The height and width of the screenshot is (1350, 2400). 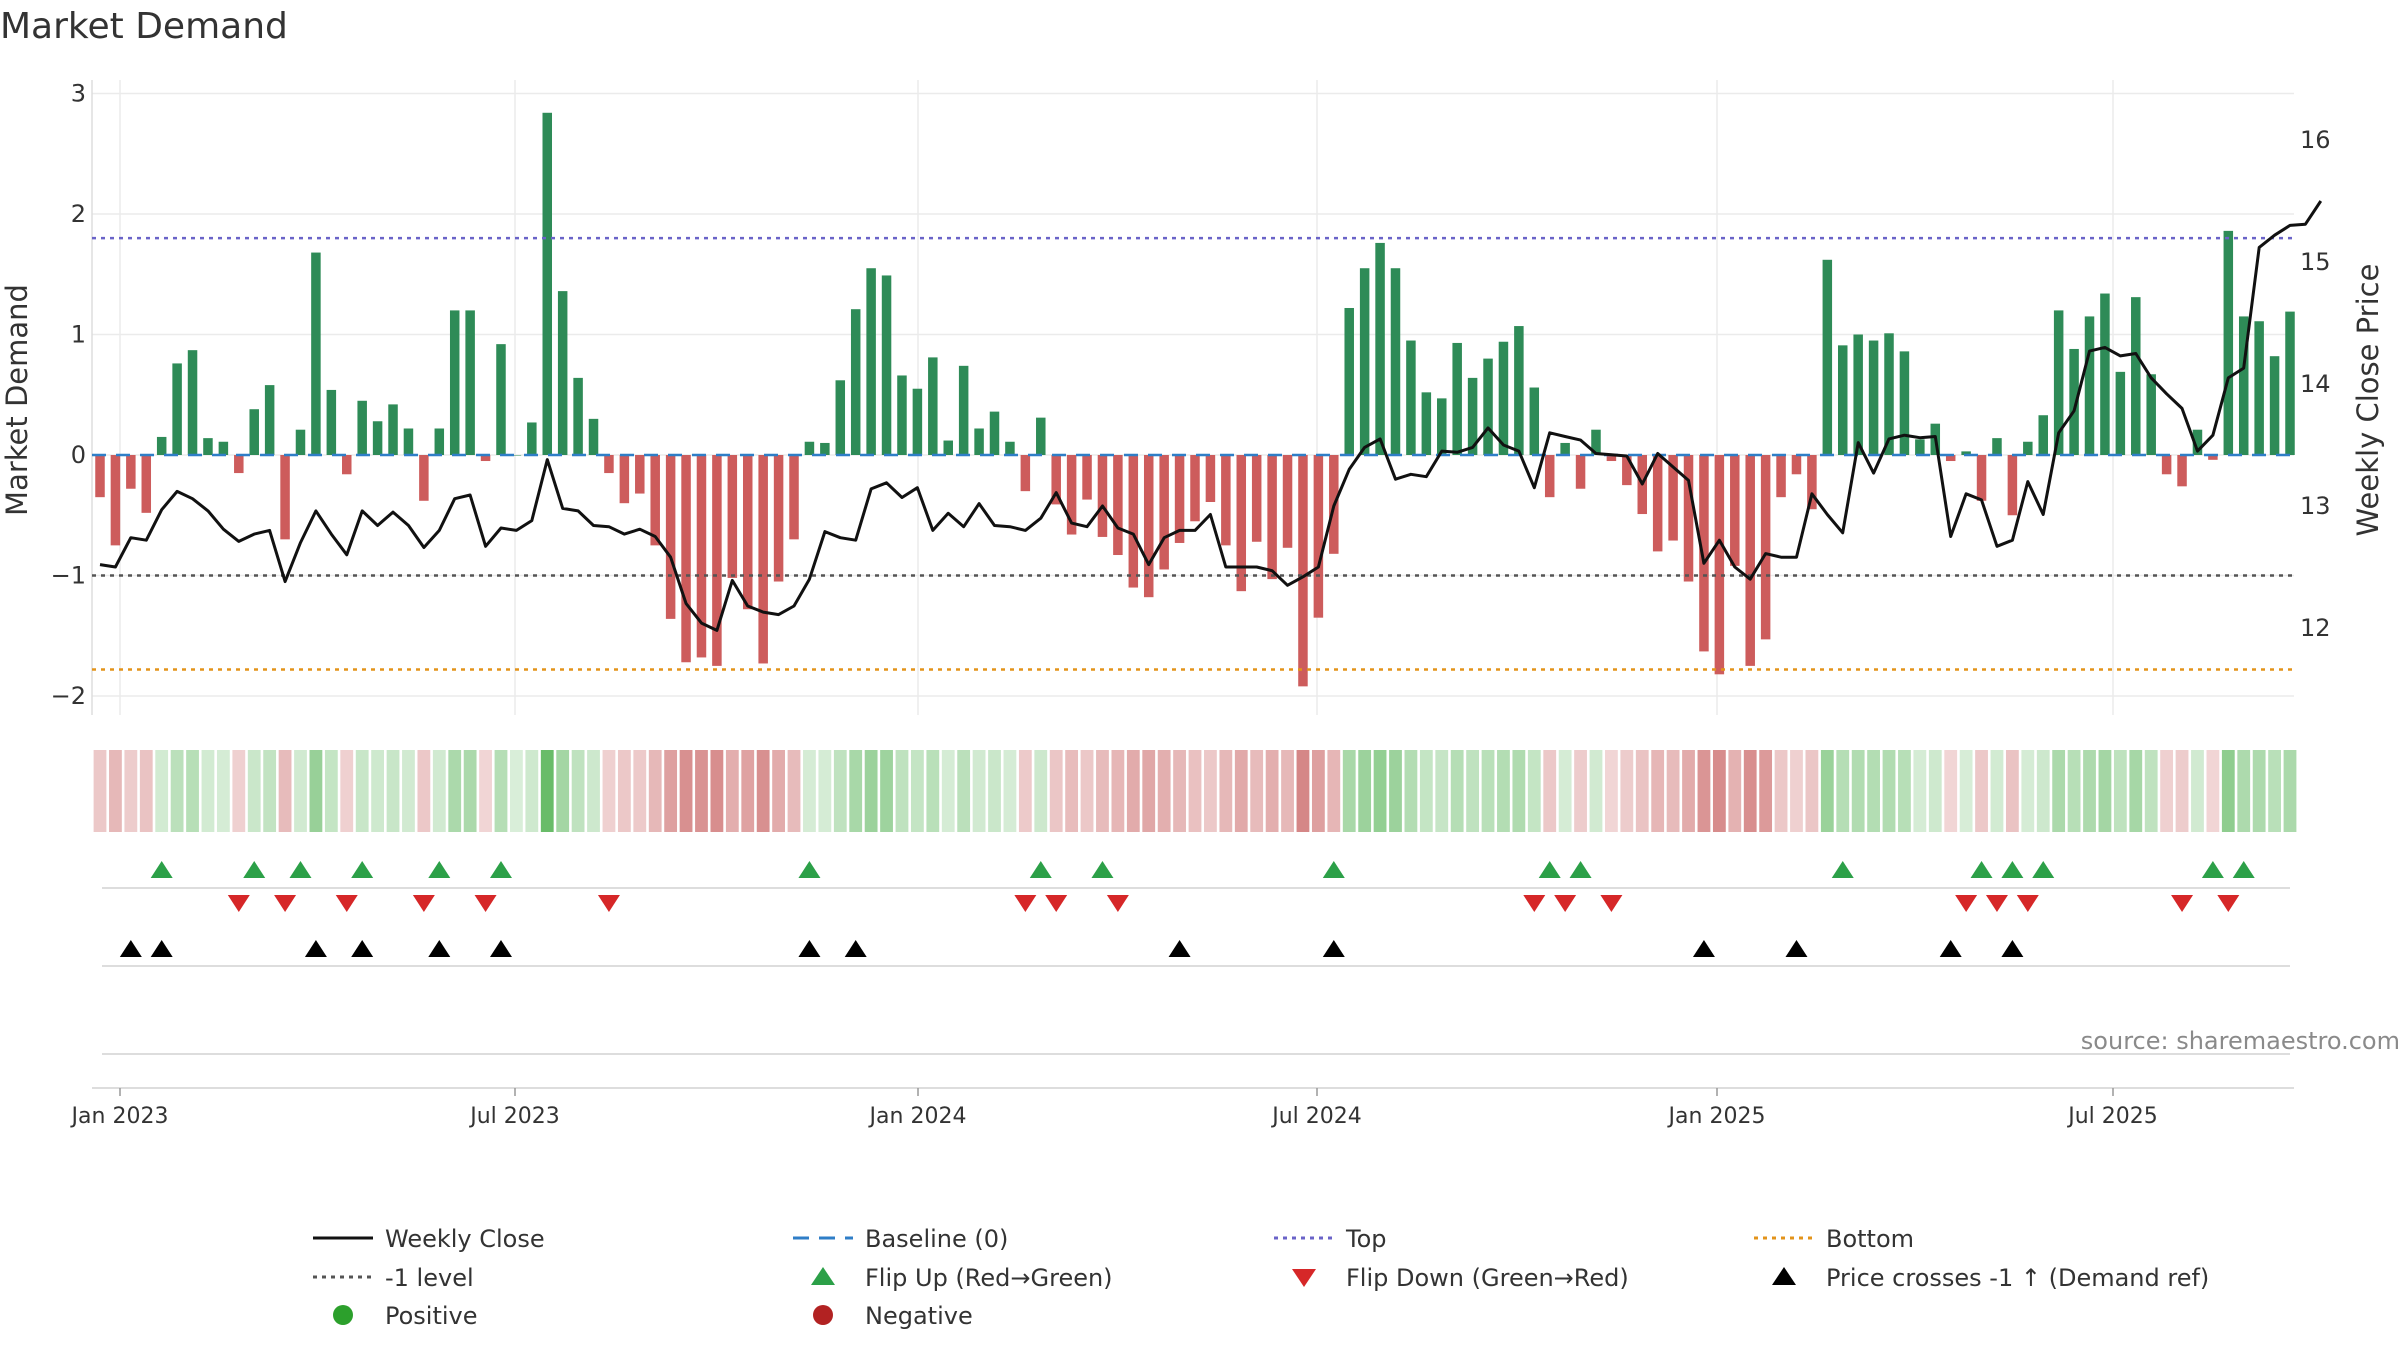 What do you see at coordinates (936, 1239) in the screenshot?
I see `legend-label: Baseline (0)` at bounding box center [936, 1239].